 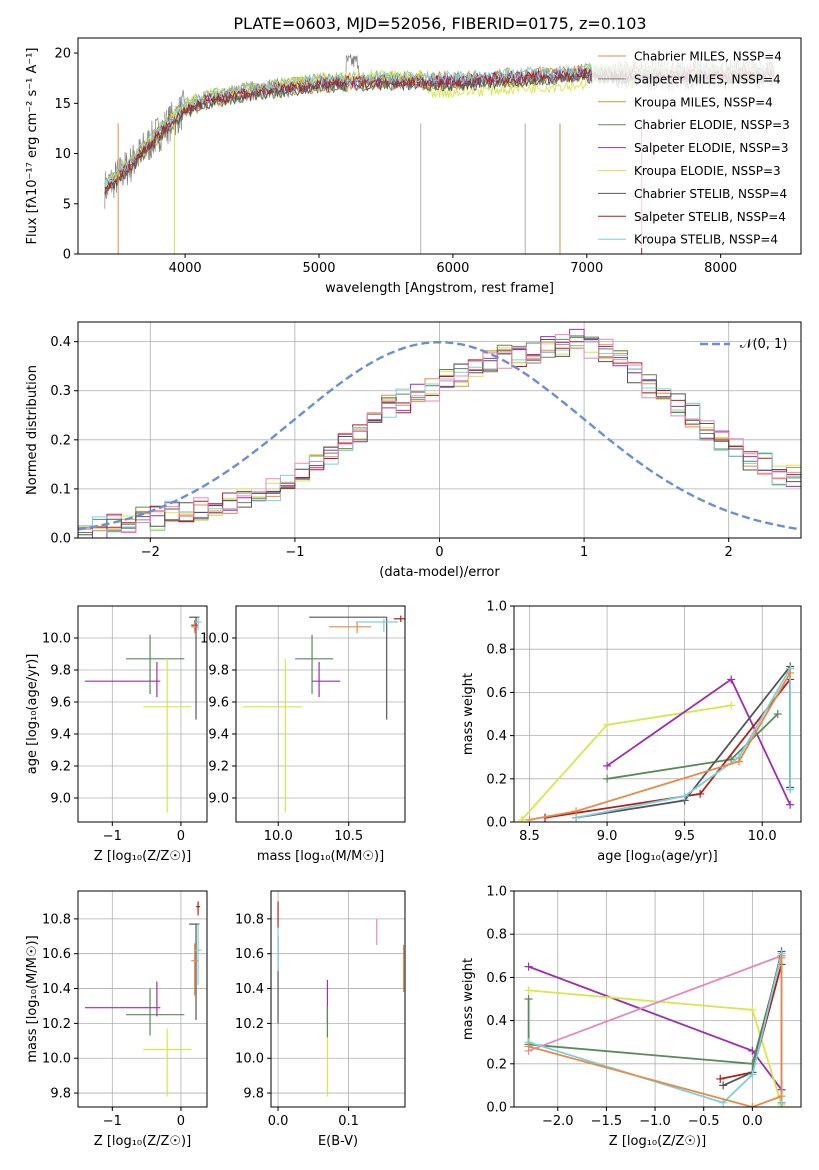 I want to click on gaussian-reference-line, so click(x=439, y=435).